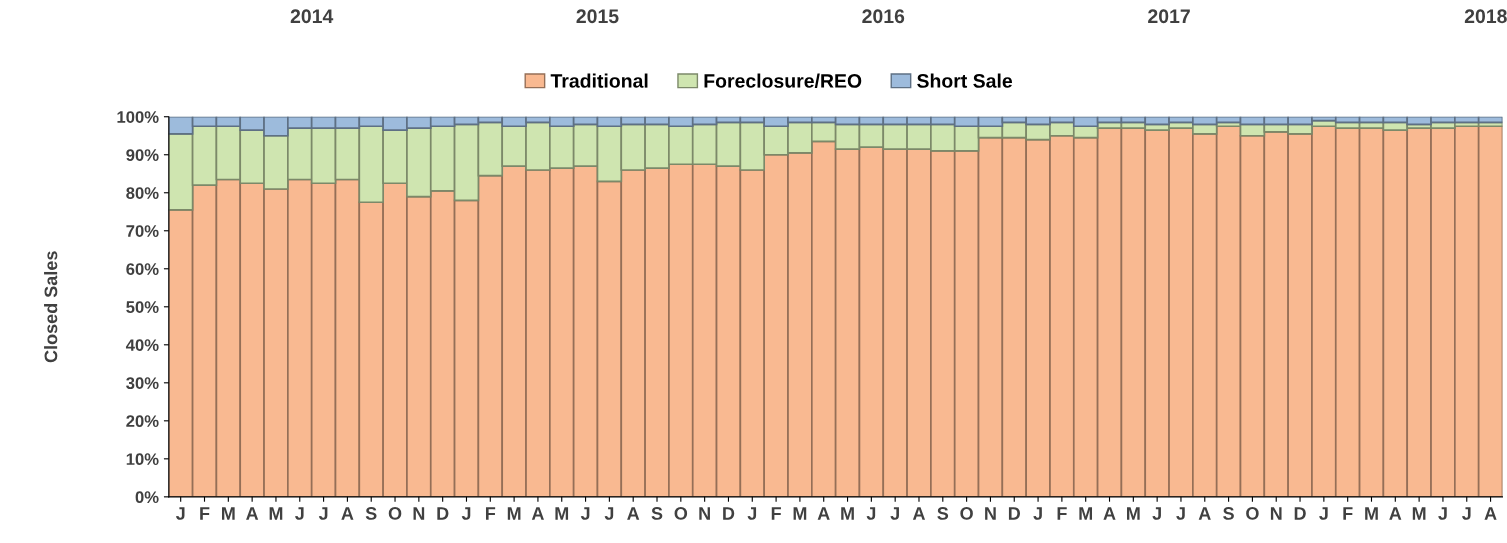 The height and width of the screenshot is (543, 1507). I want to click on y-tick-label: 100%, so click(138, 117).